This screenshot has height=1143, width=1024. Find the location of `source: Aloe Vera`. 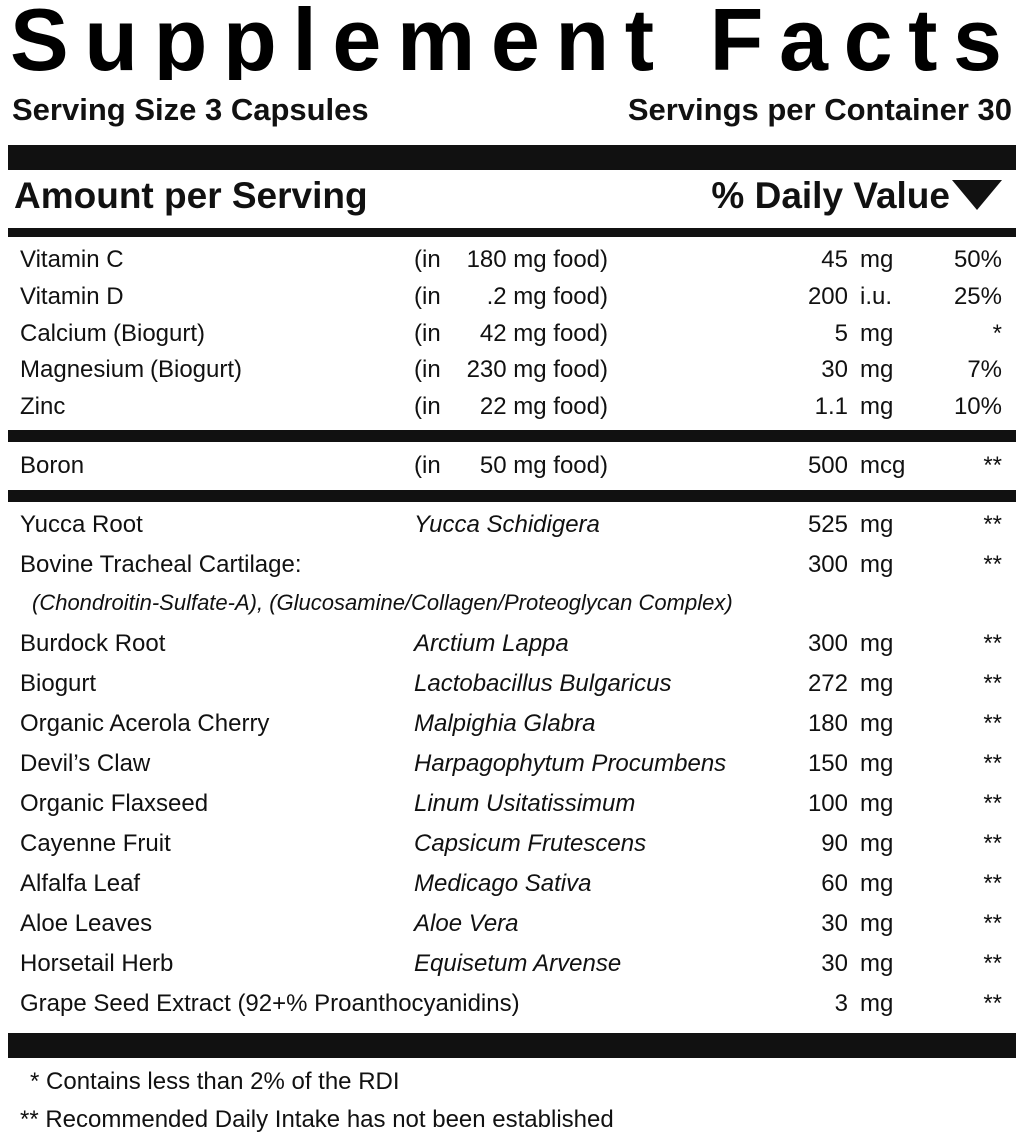

source: Aloe Vera is located at coordinates (466, 923).